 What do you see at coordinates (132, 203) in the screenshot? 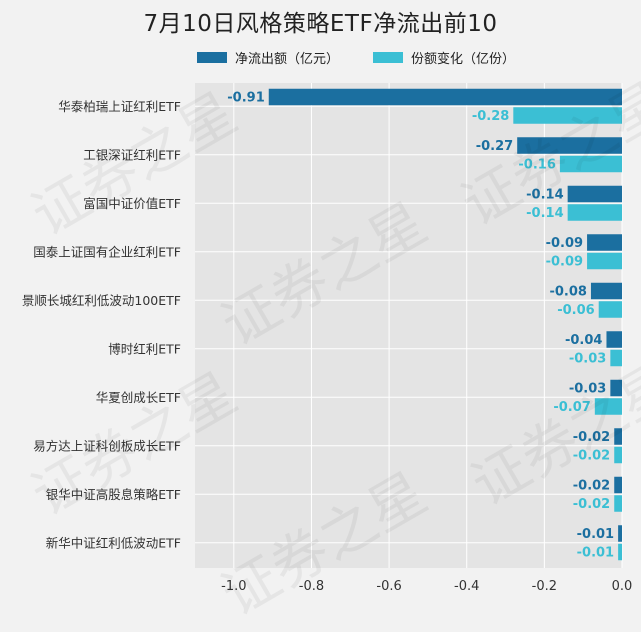
I see `category-label: 富国中证价值ETF` at bounding box center [132, 203].